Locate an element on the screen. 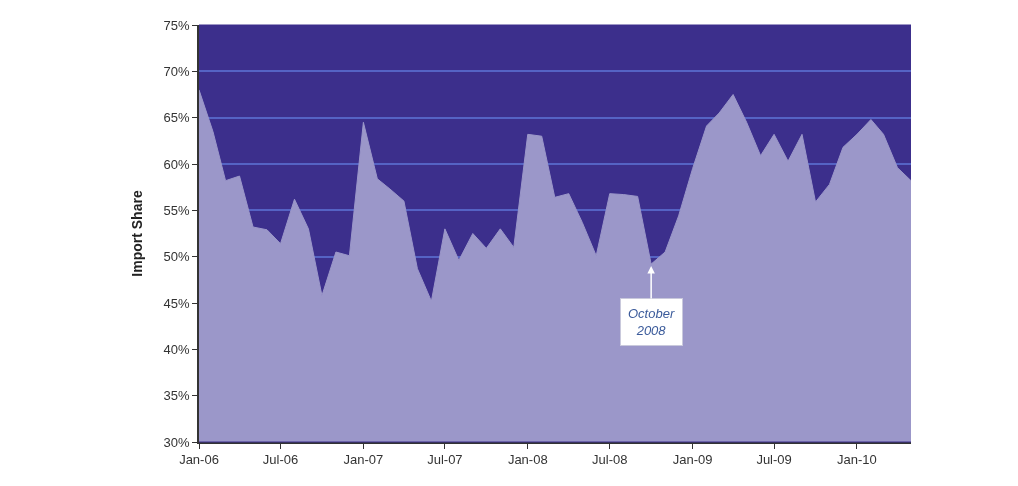 This screenshot has height=486, width=1018. x-tick-label: Jan-07 is located at coordinates (363, 460).